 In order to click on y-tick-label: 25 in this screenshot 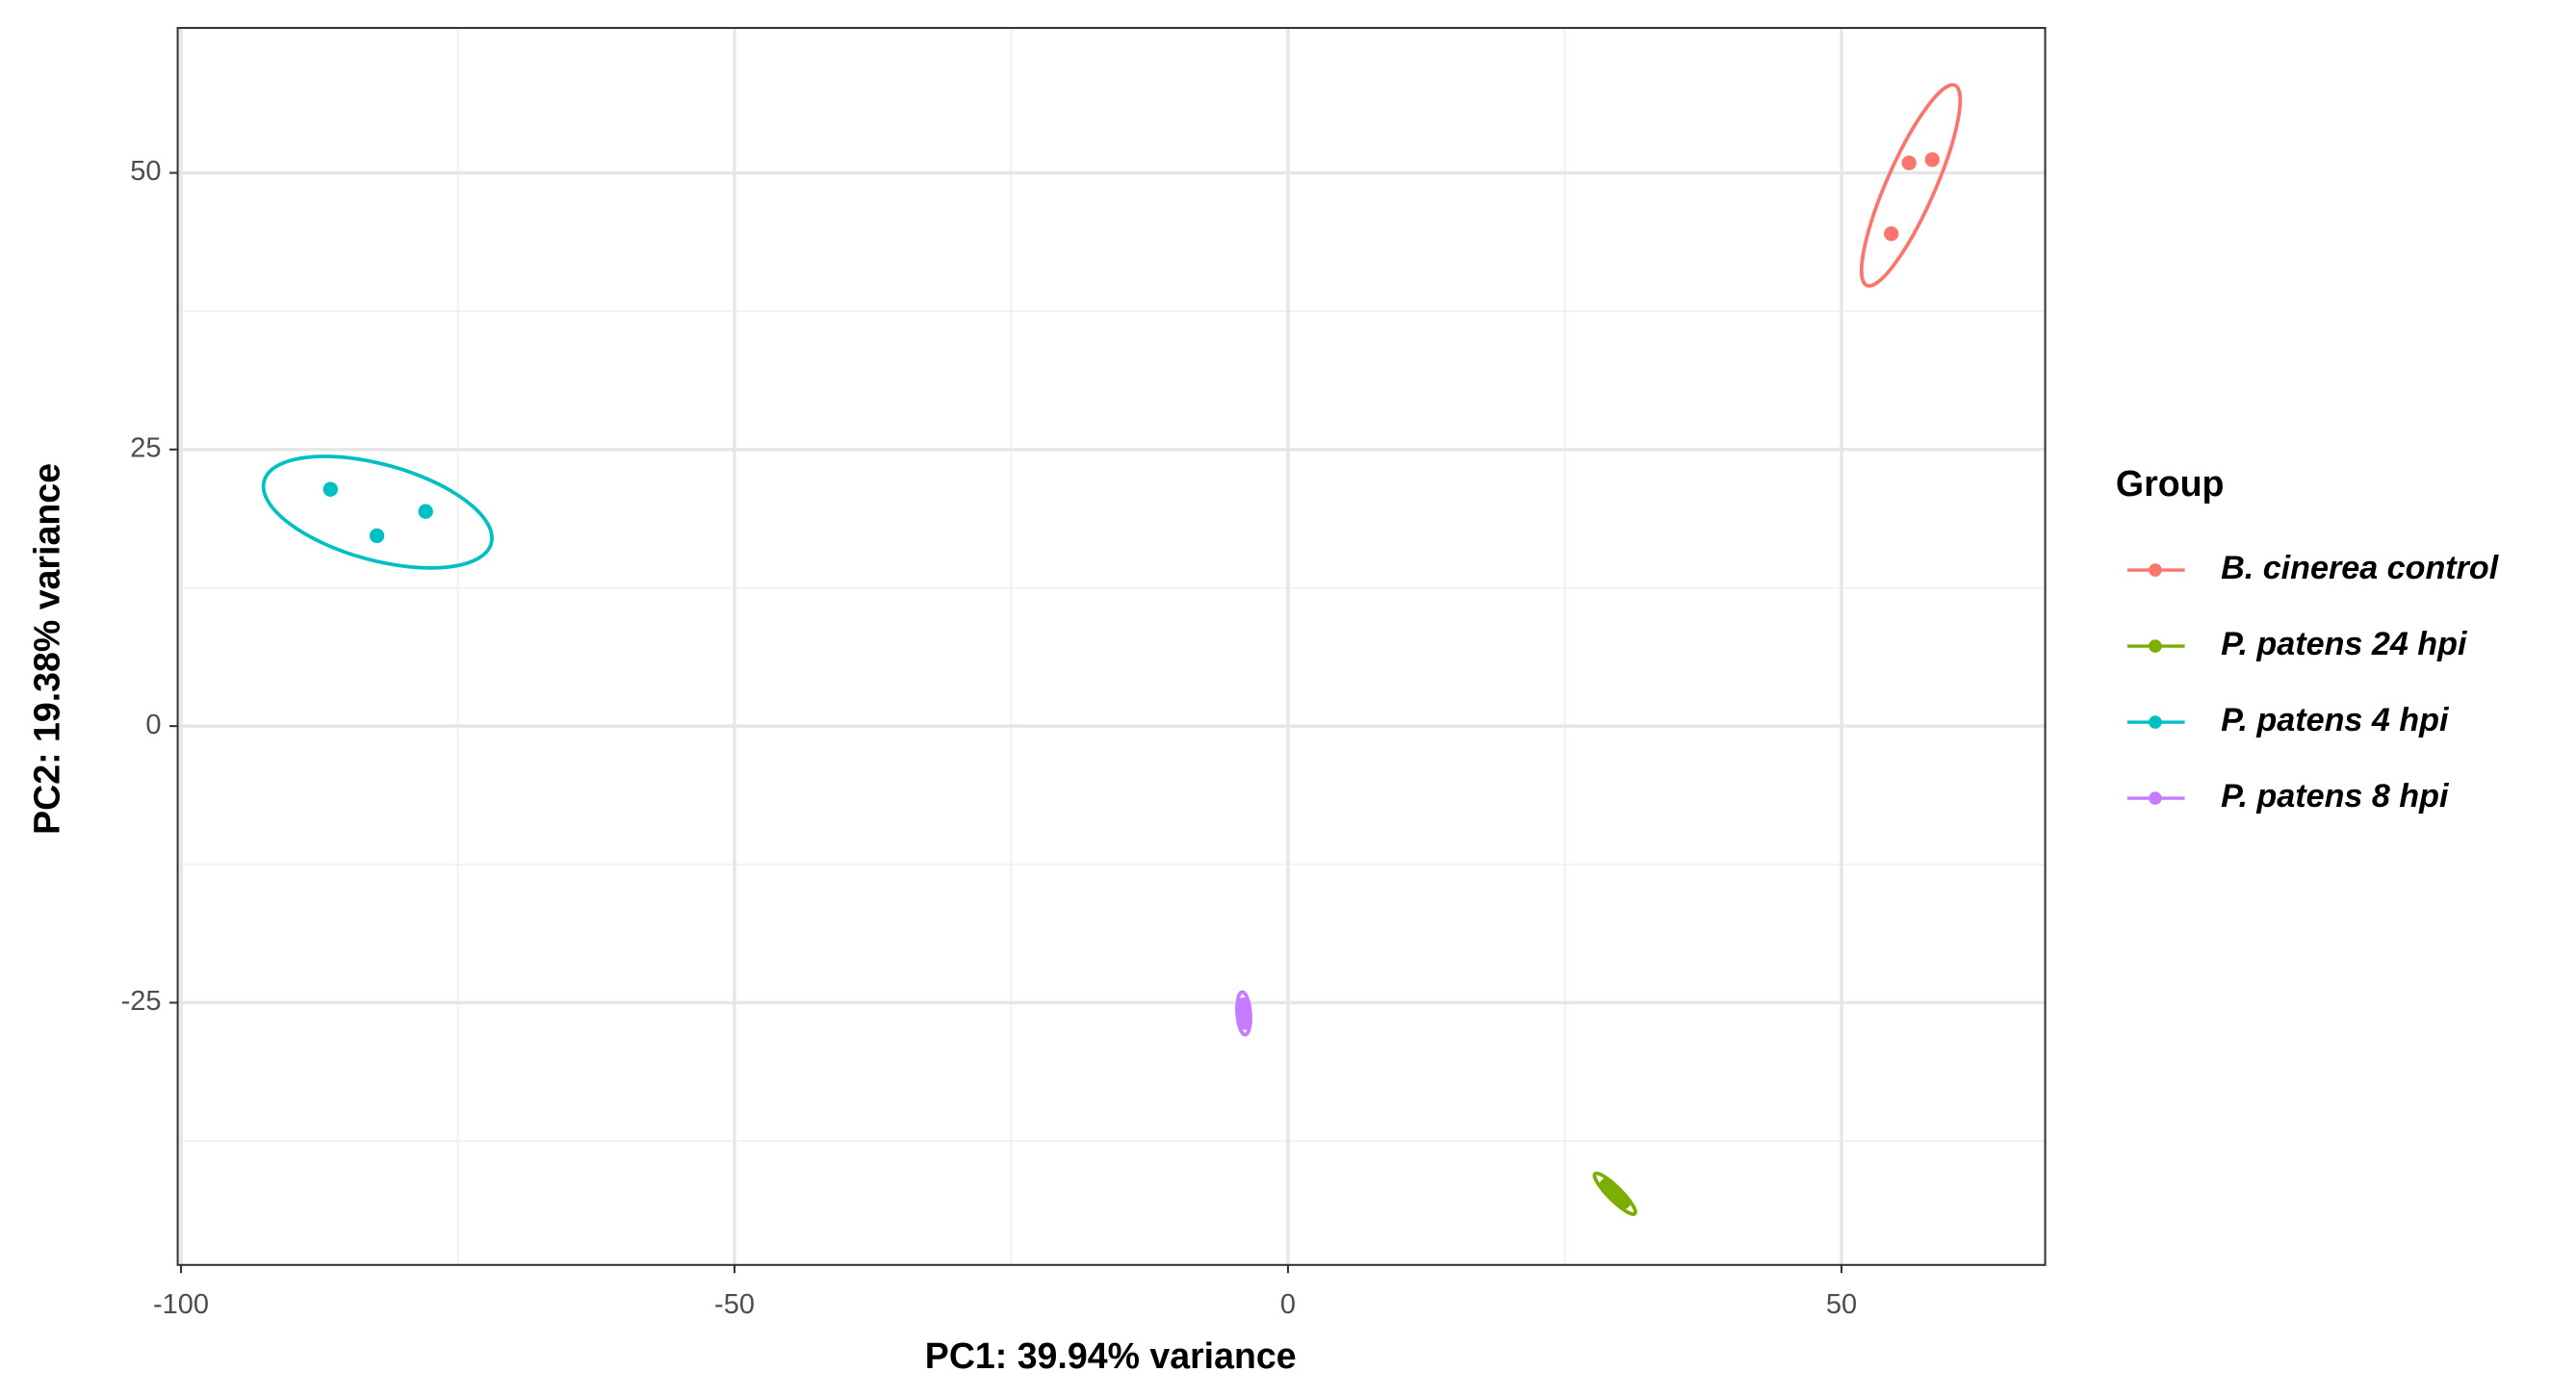, I will do `click(146, 448)`.